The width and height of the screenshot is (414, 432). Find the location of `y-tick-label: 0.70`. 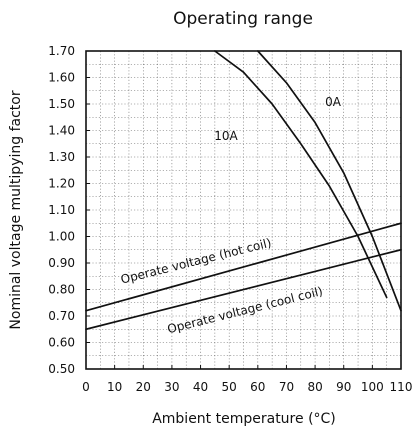

y-tick-label: 0.70 is located at coordinates (61, 316).